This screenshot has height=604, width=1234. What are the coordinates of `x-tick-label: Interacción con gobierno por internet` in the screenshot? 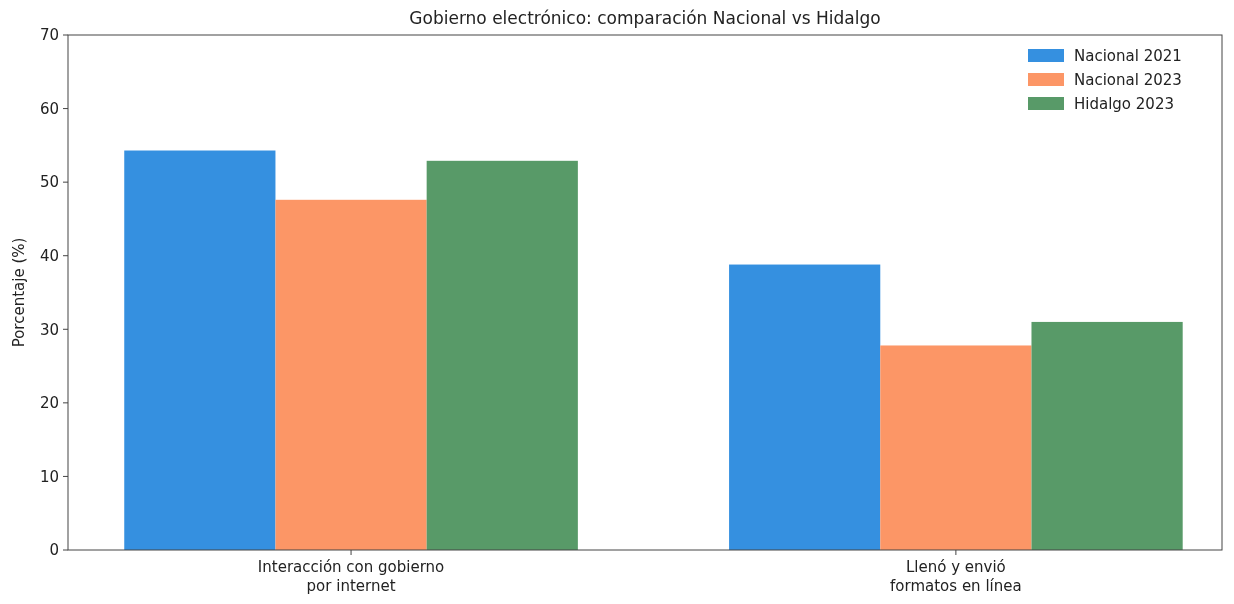 It's located at (351, 576).